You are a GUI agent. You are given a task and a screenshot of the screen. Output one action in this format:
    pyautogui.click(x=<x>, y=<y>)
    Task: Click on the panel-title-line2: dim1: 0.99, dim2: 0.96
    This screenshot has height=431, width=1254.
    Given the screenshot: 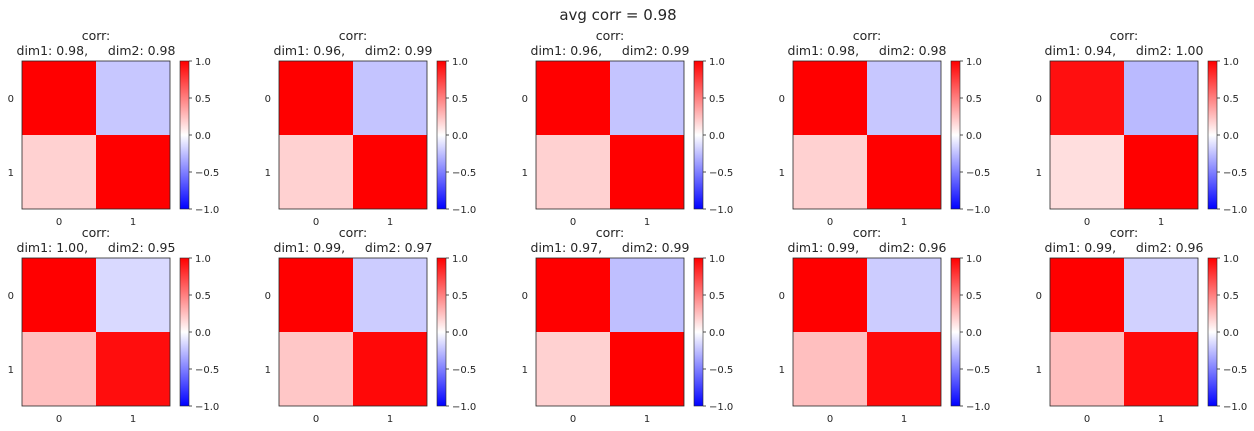 What is the action you would take?
    pyautogui.click(x=867, y=247)
    